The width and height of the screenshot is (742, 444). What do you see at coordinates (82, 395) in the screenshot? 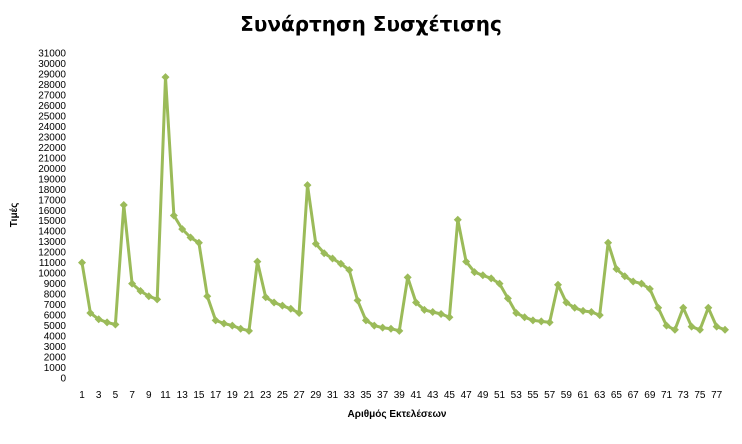
I see `x-tick-label: 1` at bounding box center [82, 395].